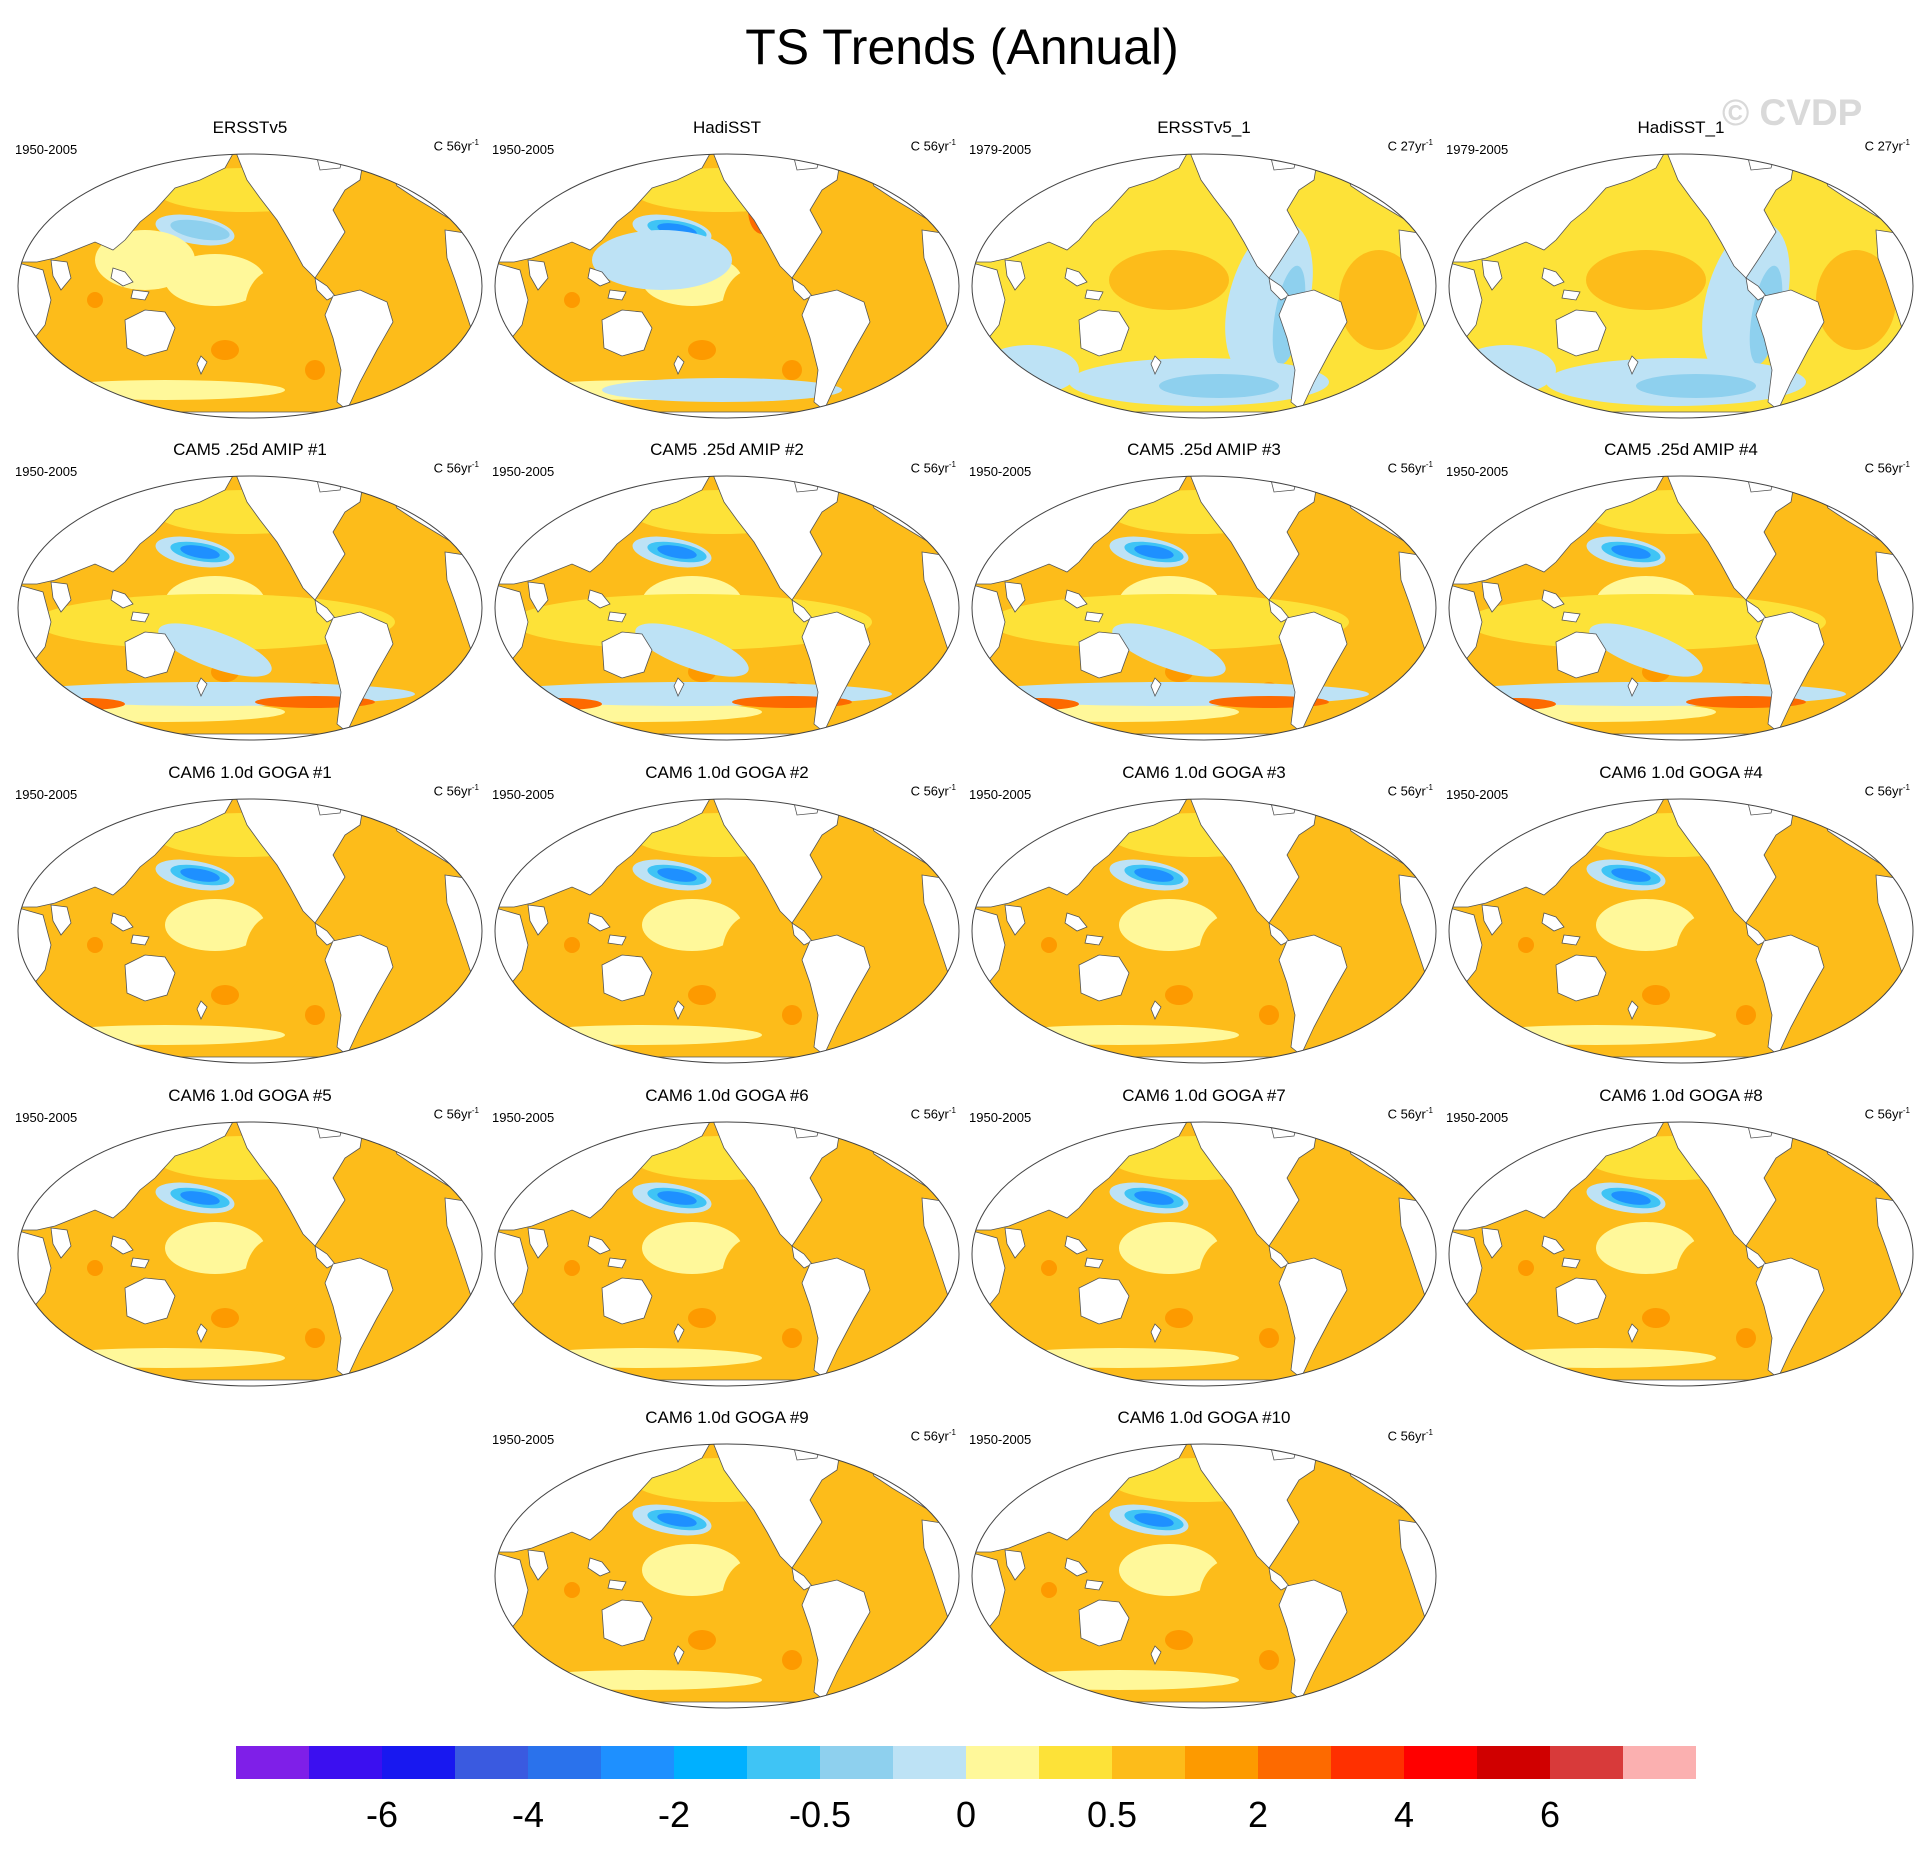 The image size is (1924, 1849). I want to click on panel-title: CAM5 .25d AMIP #3, so click(1204, 449).